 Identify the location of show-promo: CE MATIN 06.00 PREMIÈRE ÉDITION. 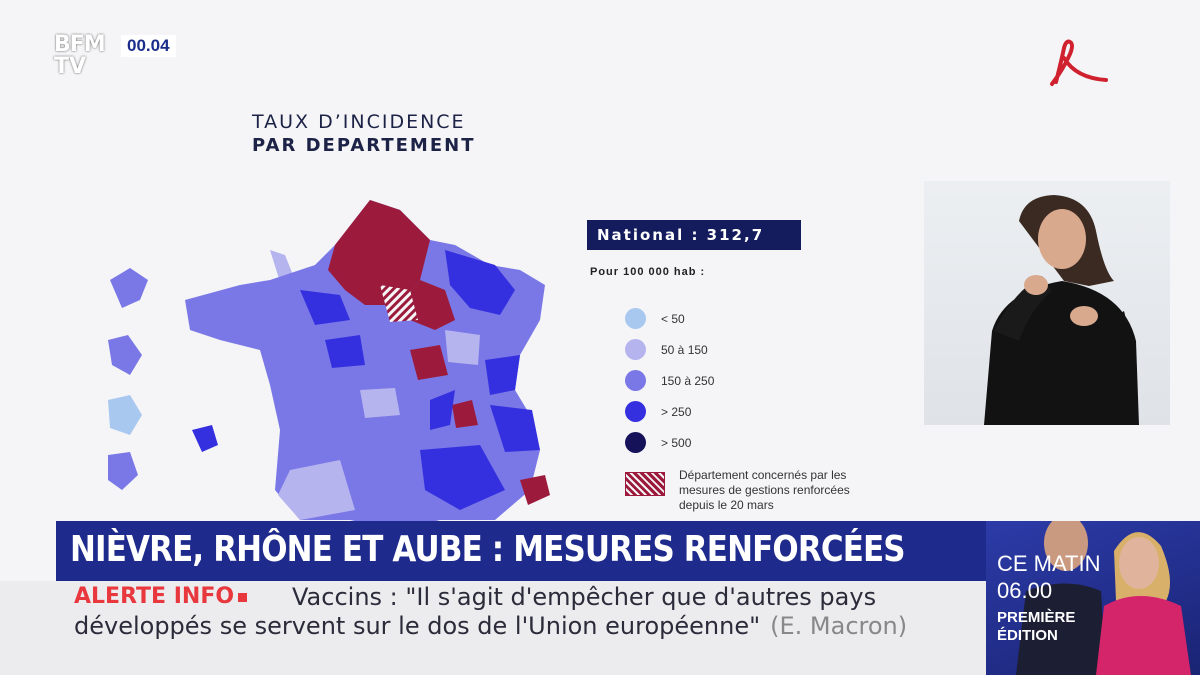
(1093, 598).